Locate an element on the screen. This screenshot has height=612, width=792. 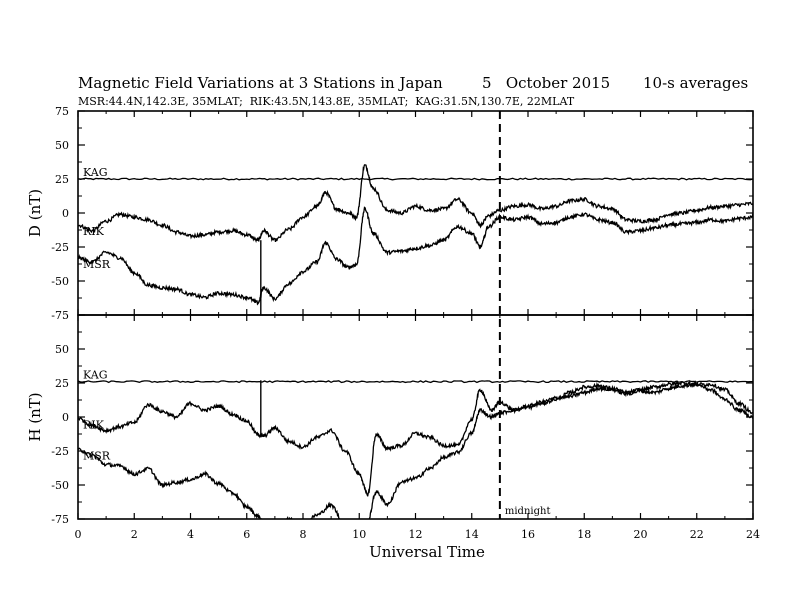
x-tick-label: 2 is located at coordinates (134, 534).